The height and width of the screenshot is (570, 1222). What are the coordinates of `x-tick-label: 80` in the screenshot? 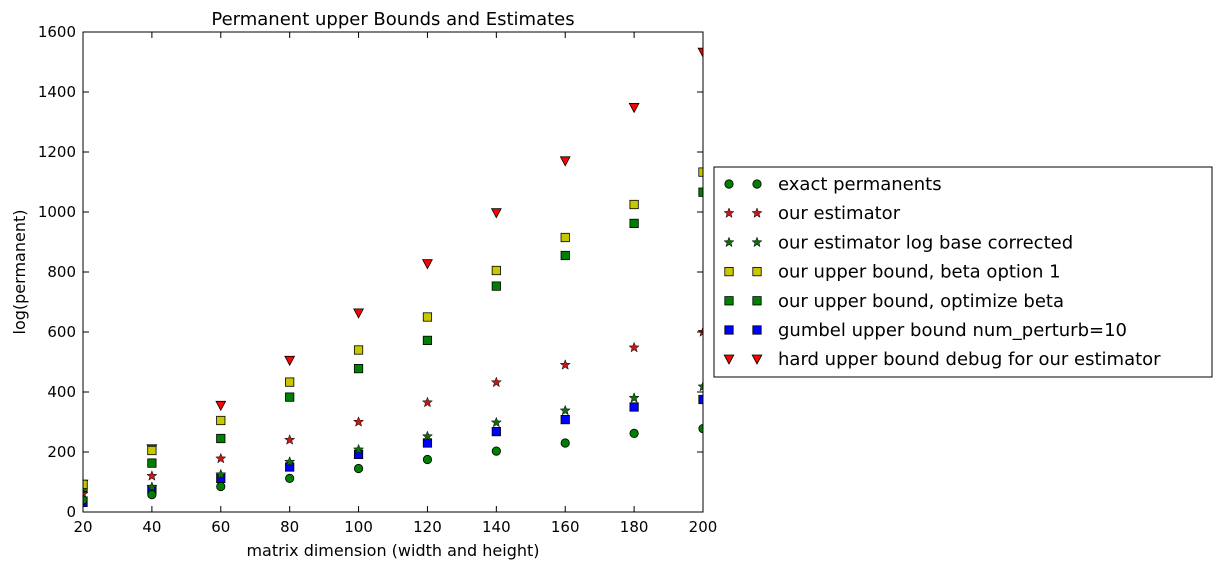 It's located at (289, 527).